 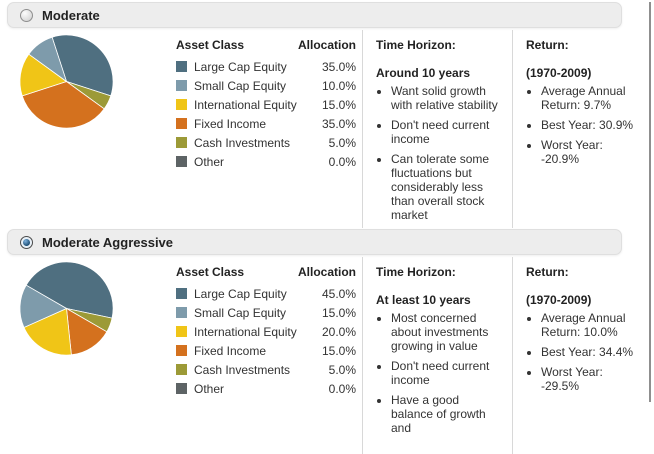 What do you see at coordinates (314, 15) in the screenshot?
I see `profile-header-moderate: Moderate` at bounding box center [314, 15].